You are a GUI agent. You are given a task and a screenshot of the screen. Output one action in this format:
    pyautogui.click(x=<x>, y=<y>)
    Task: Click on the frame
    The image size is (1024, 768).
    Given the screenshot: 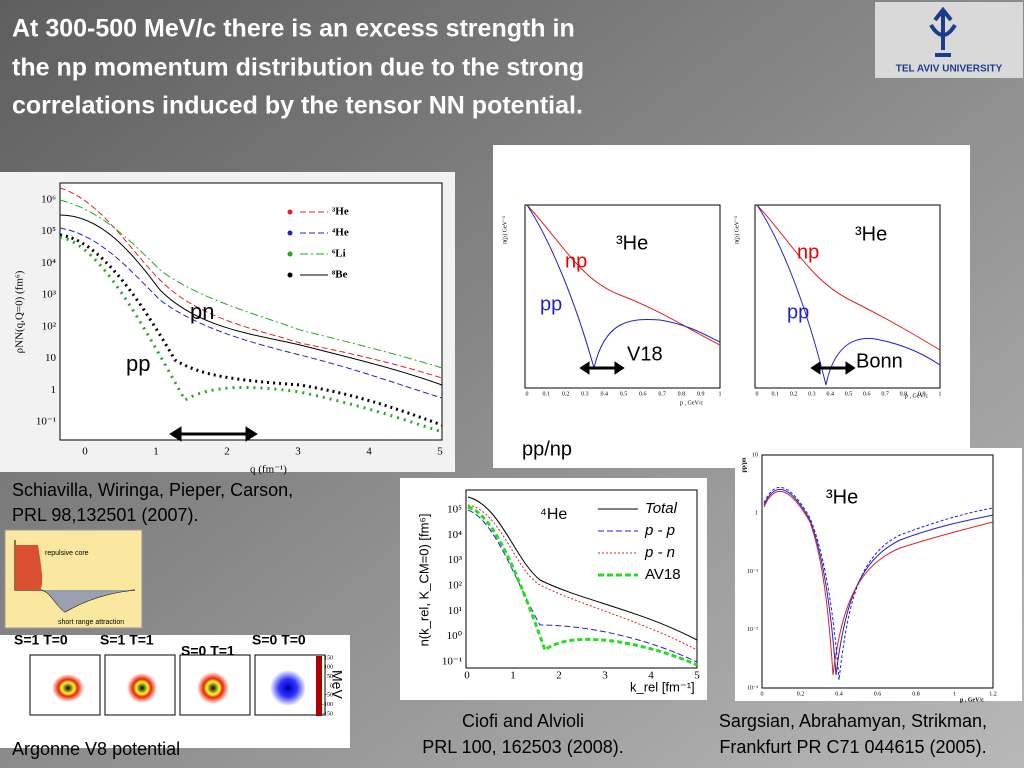 What is the action you would take?
    pyautogui.click(x=847, y=296)
    